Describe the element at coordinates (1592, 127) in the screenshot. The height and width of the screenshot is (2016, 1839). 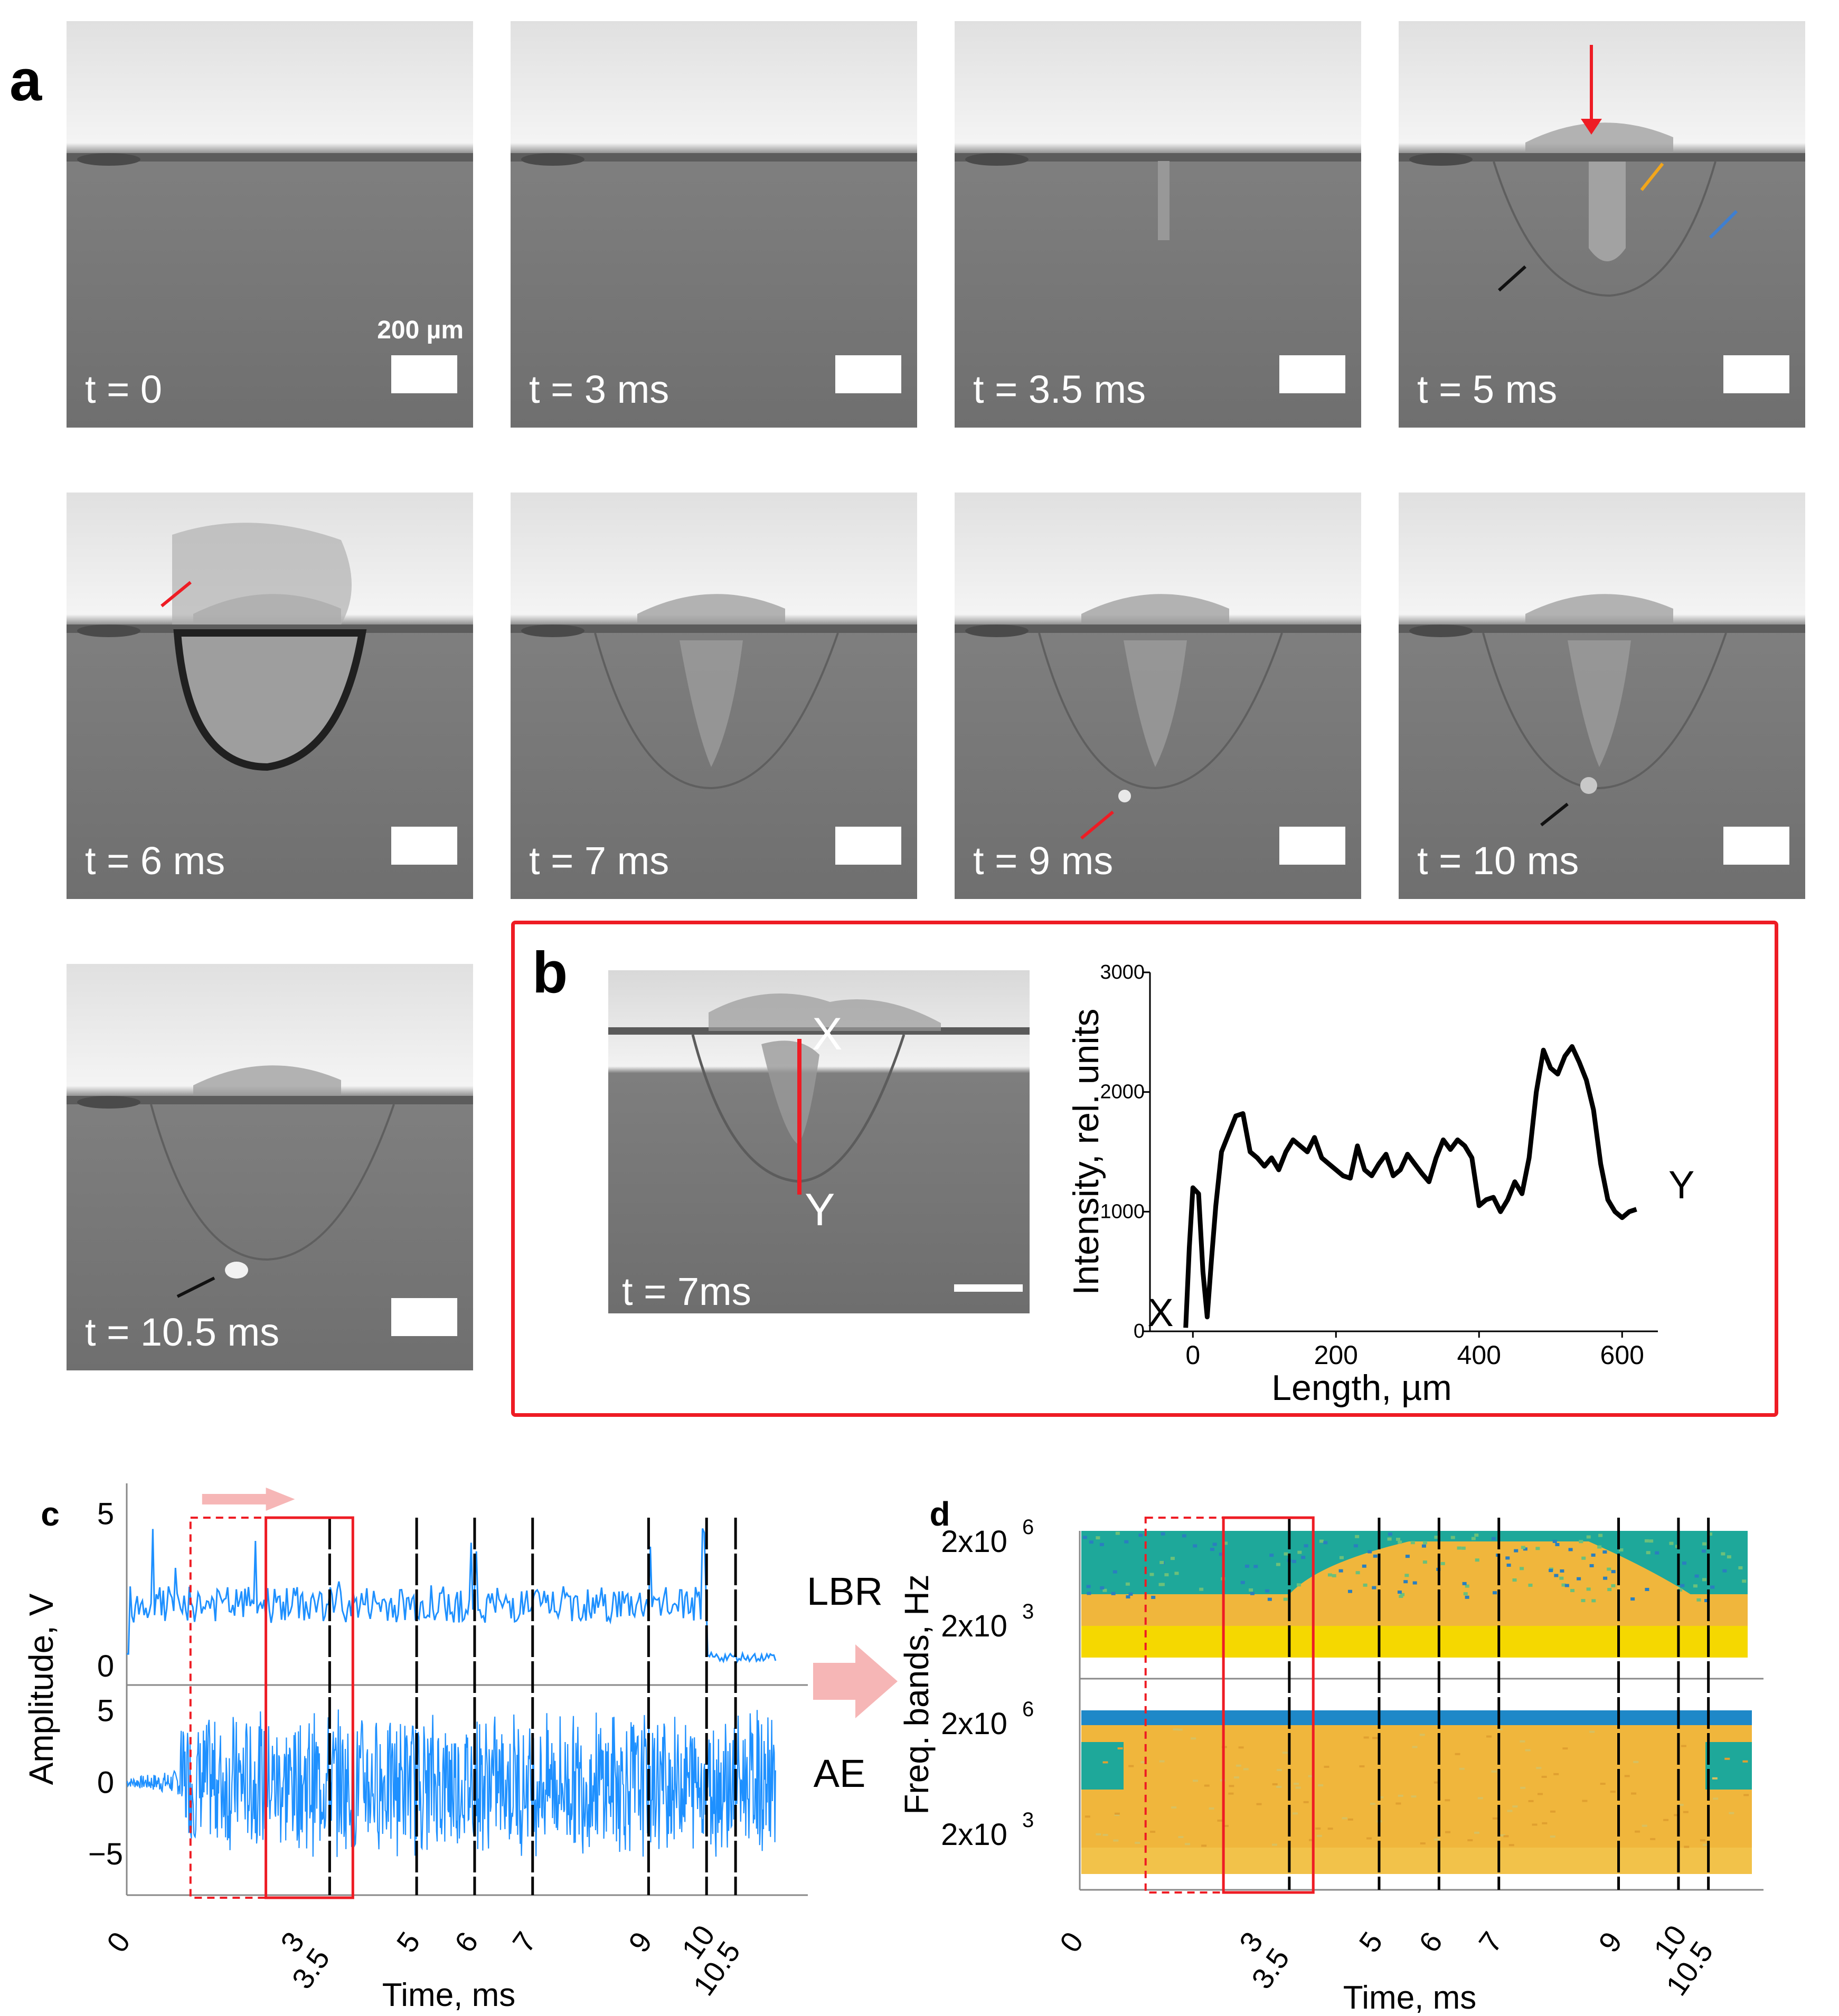
I see `red-arrow-head-icon` at that location.